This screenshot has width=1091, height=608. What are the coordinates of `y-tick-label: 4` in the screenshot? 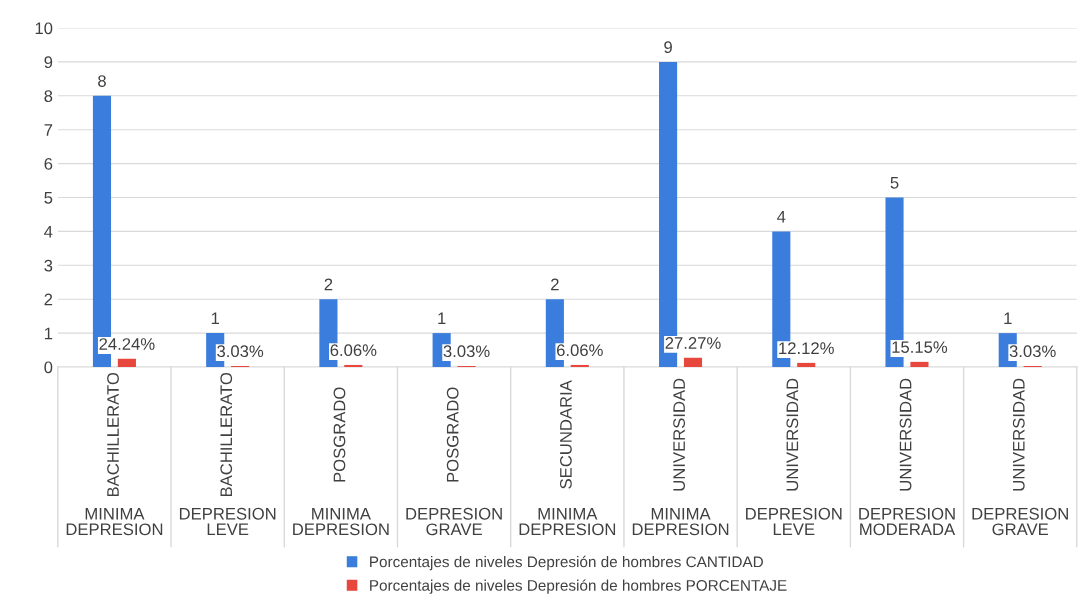 It's located at (48, 231).